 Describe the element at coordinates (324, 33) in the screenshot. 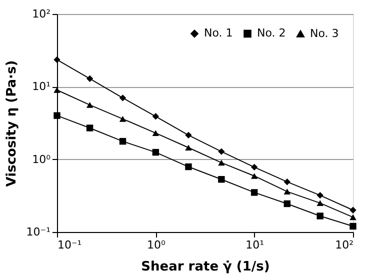

I see `legend-label: No. 3` at that location.